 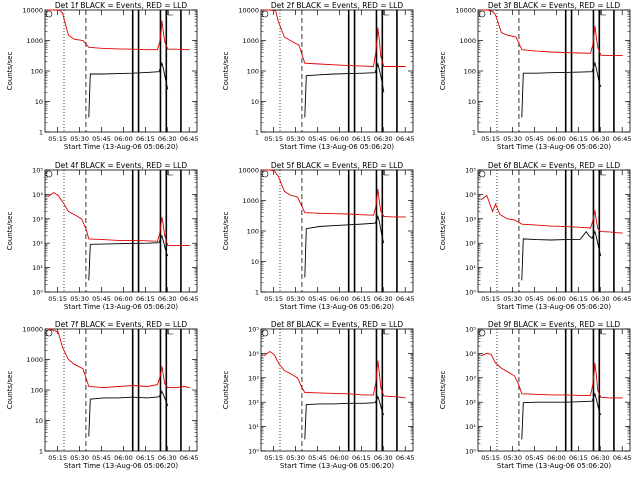 I want to click on chart-title: Det 5f BLACK = Events, RED = LLD, so click(x=337, y=165).